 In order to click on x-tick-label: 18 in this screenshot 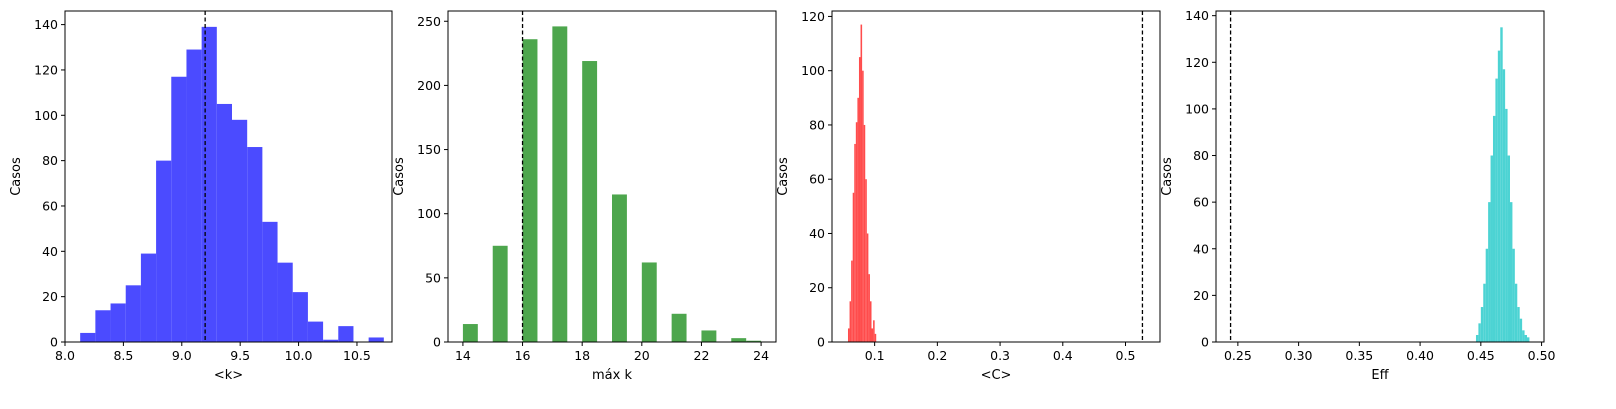, I will do `click(582, 355)`.